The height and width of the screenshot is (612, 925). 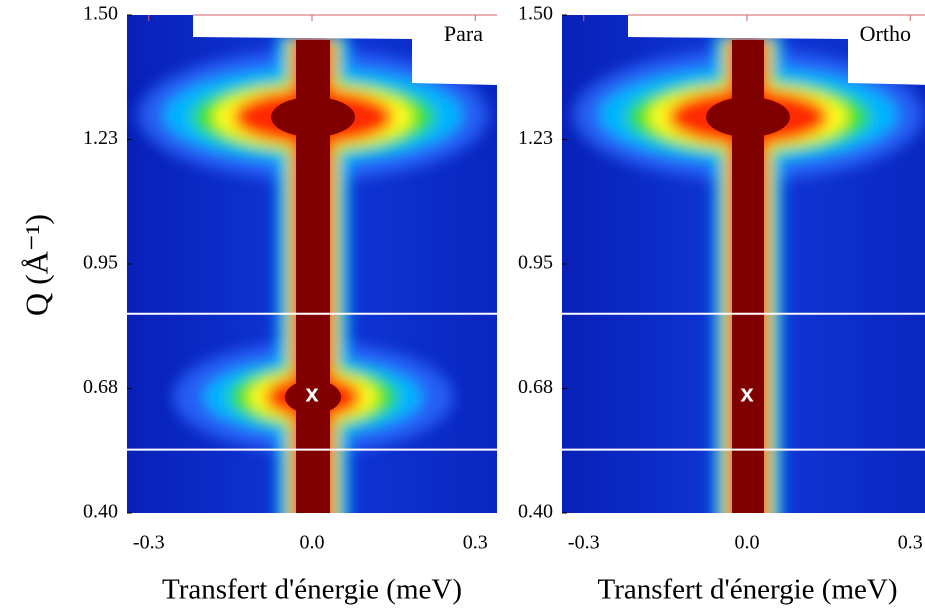 What do you see at coordinates (885, 33) in the screenshot?
I see `panel-label: Ortho` at bounding box center [885, 33].